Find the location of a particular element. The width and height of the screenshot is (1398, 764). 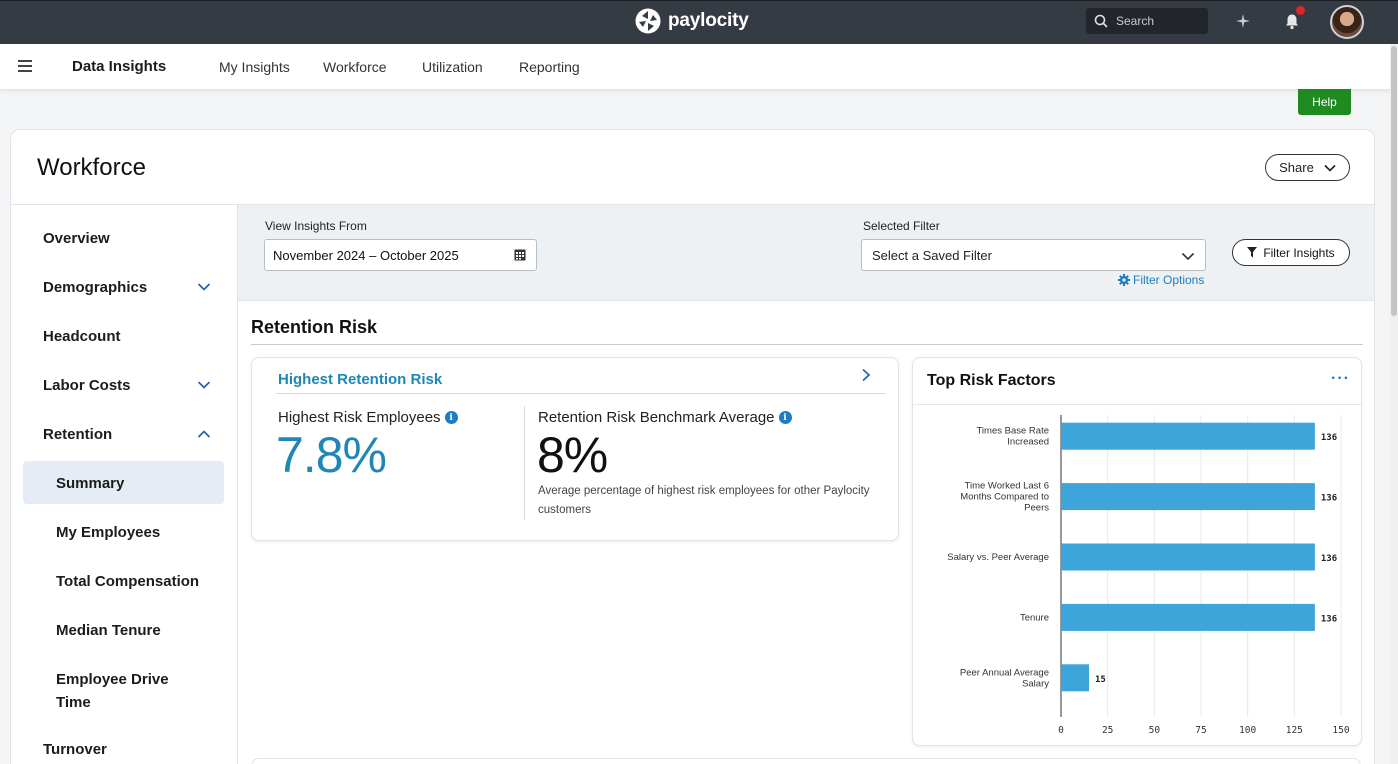

nav-workforce: Workforce is located at coordinates (355, 67).